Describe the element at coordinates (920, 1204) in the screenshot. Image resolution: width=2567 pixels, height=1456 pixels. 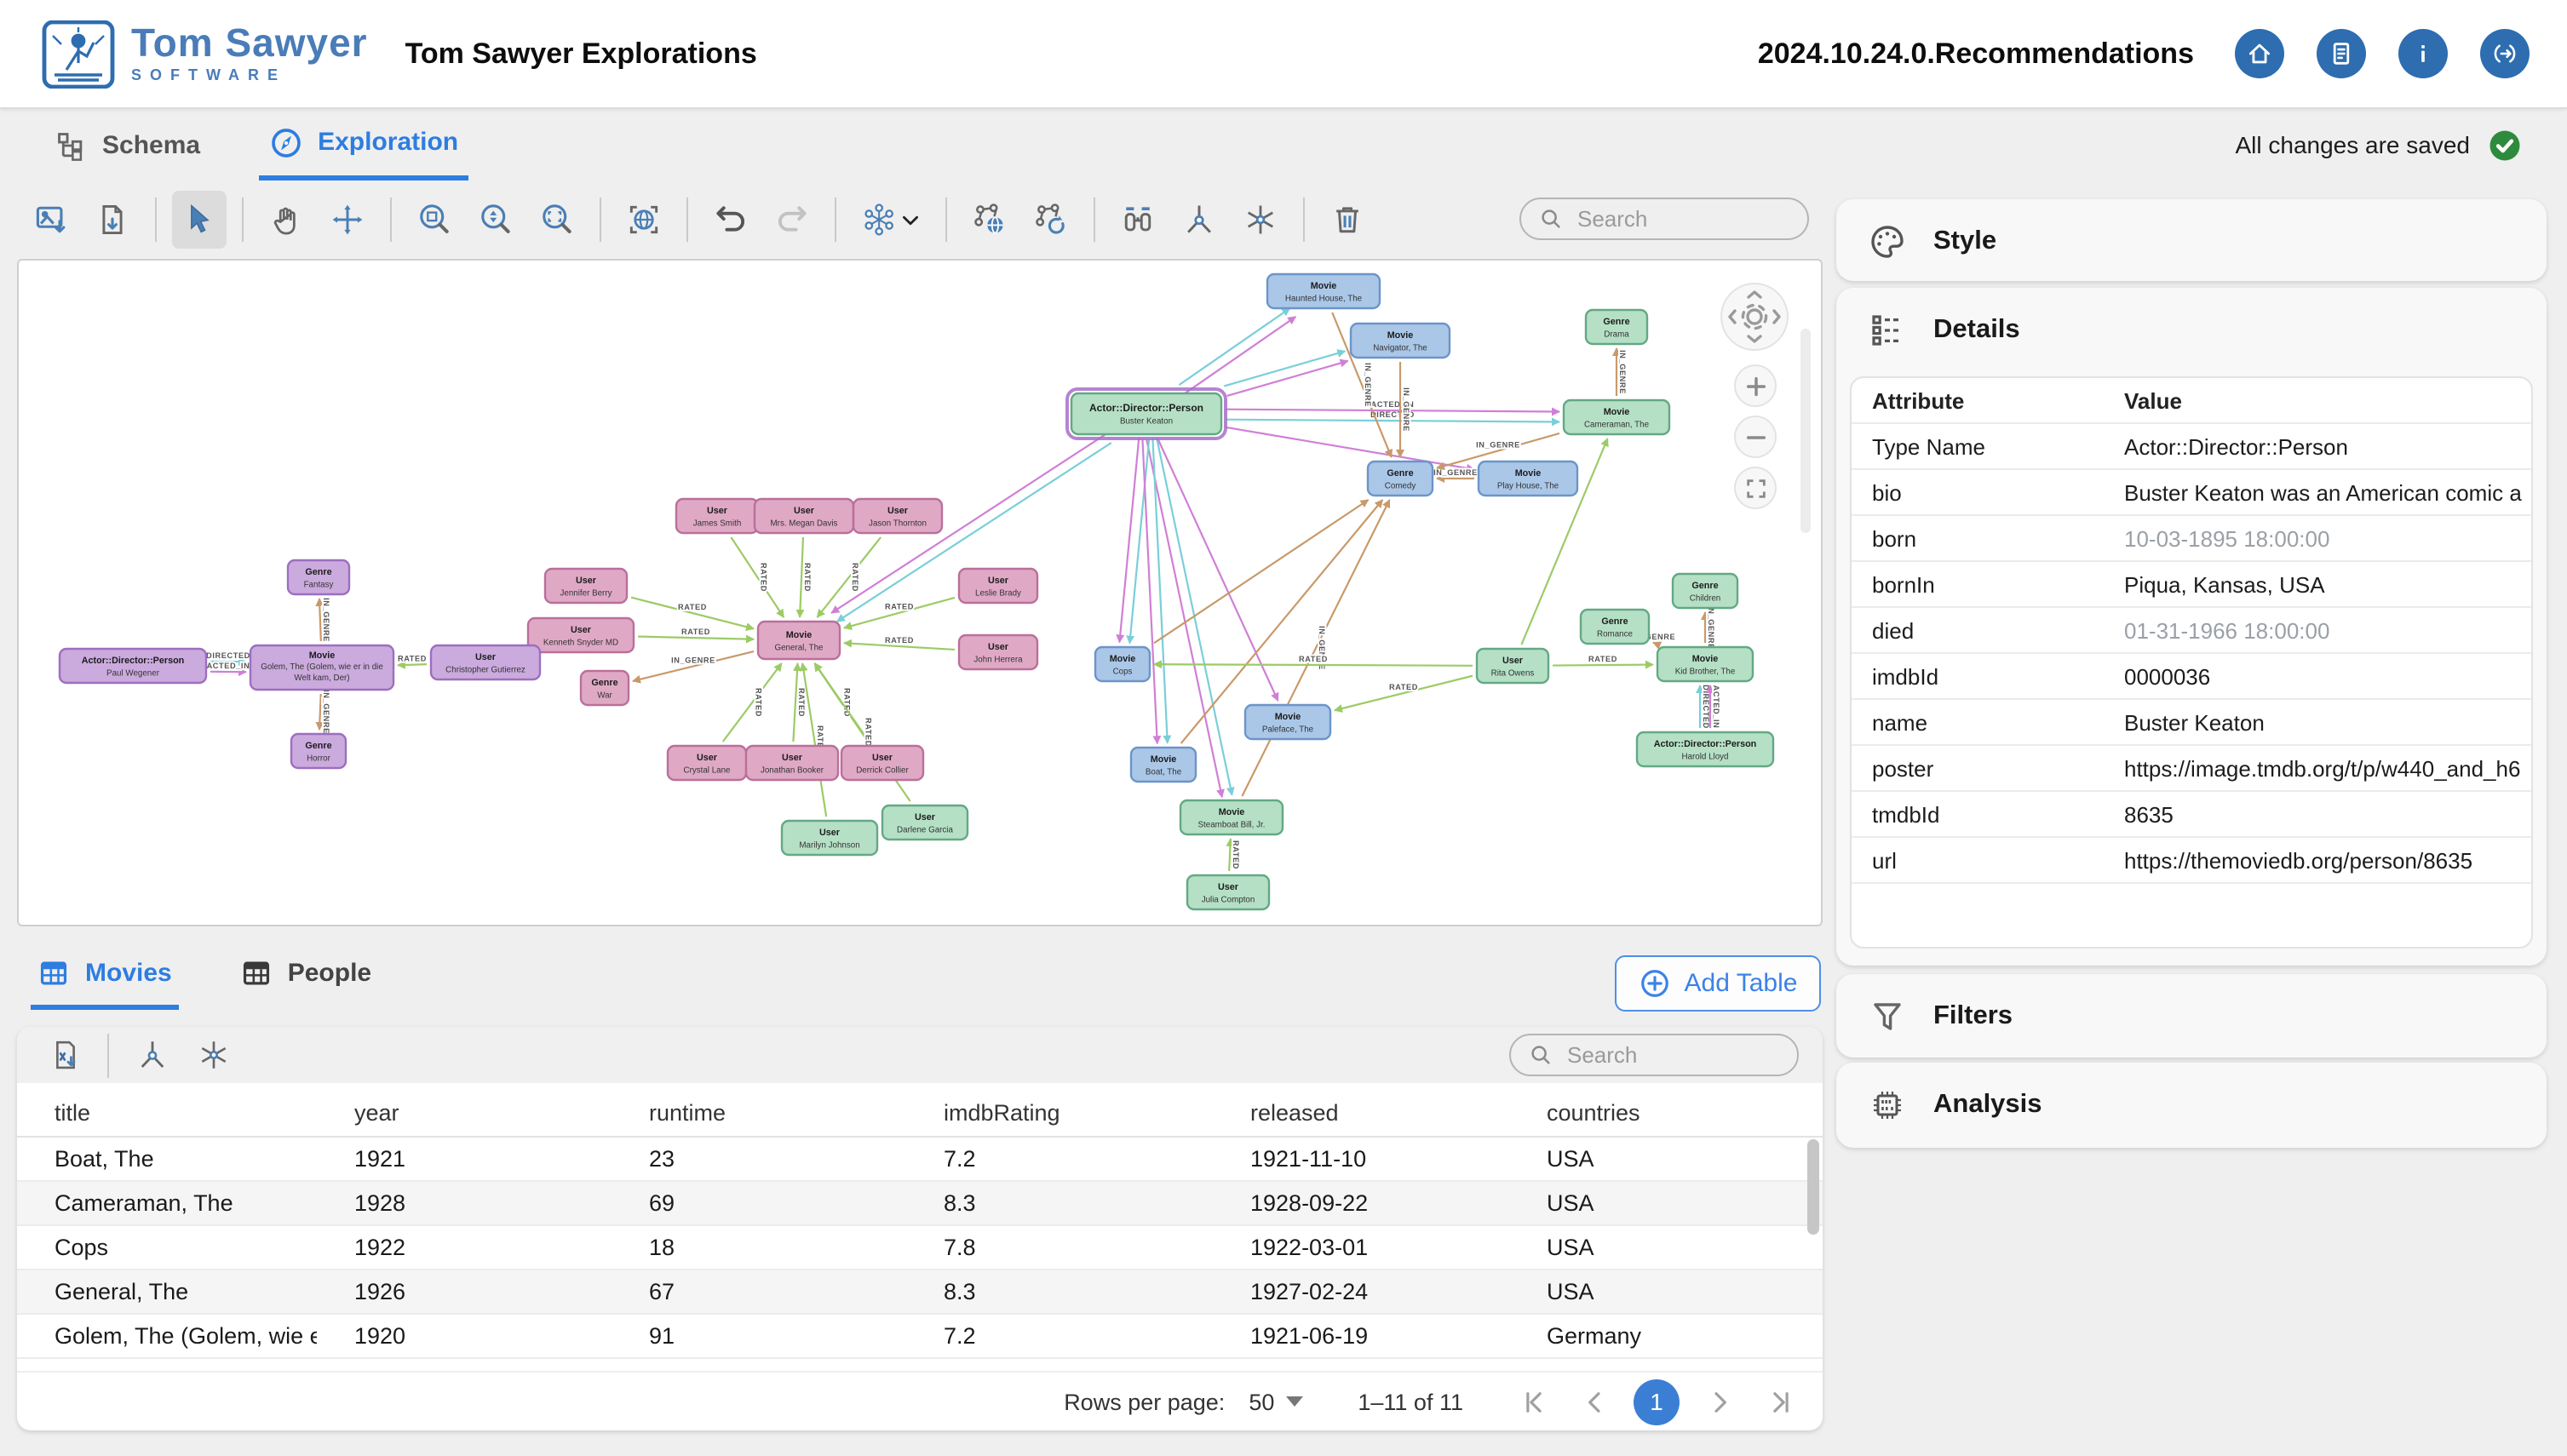
I see `table-row: Cameraman, The 1928 69 8.3 1928-09-22 USA` at that location.